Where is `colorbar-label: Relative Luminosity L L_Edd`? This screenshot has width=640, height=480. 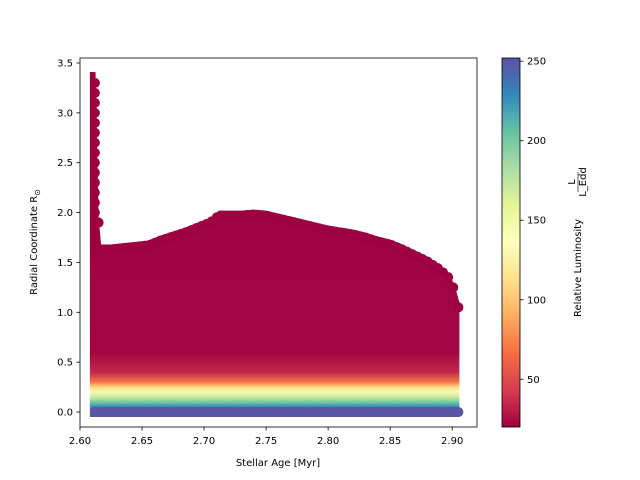 colorbar-label: Relative Luminosity L L_Edd is located at coordinates (578, 242).